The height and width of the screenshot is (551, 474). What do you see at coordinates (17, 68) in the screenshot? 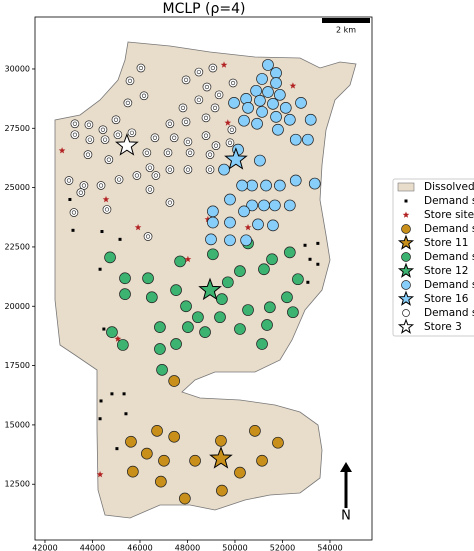
I see `y-tick-label: 30000` at bounding box center [17, 68].